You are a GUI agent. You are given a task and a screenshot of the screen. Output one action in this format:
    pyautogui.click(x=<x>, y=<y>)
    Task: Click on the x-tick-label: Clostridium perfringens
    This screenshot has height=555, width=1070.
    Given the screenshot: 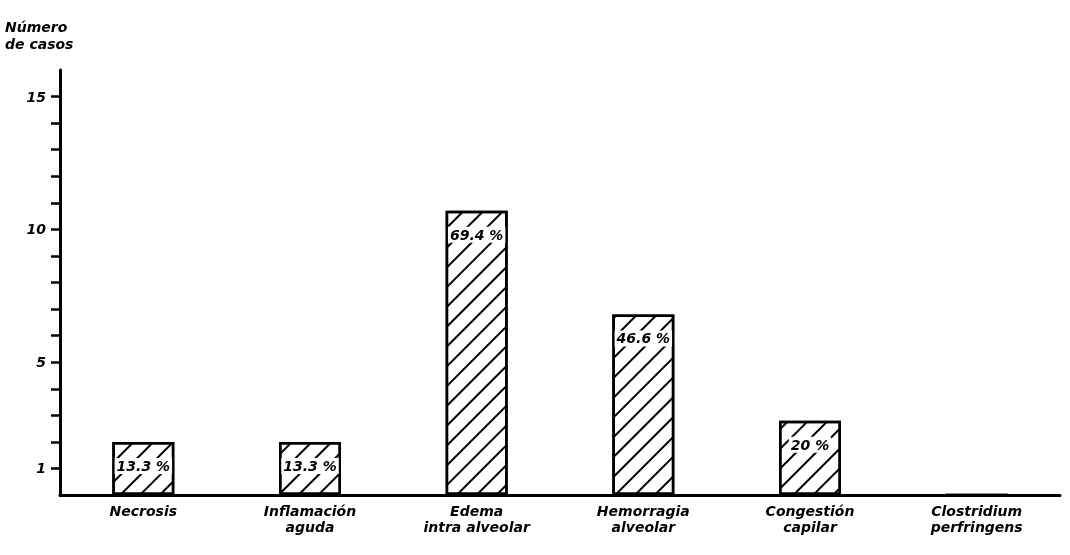 What is the action you would take?
    pyautogui.click(x=976, y=519)
    